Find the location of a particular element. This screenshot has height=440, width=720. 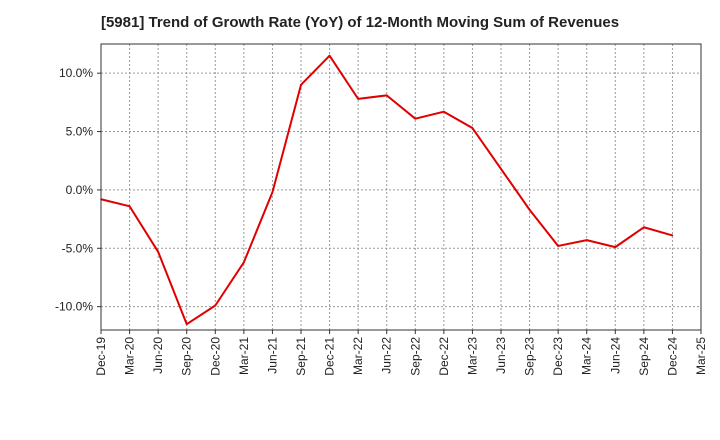

x-tick-label: Dec-24 is located at coordinates (672, 356).